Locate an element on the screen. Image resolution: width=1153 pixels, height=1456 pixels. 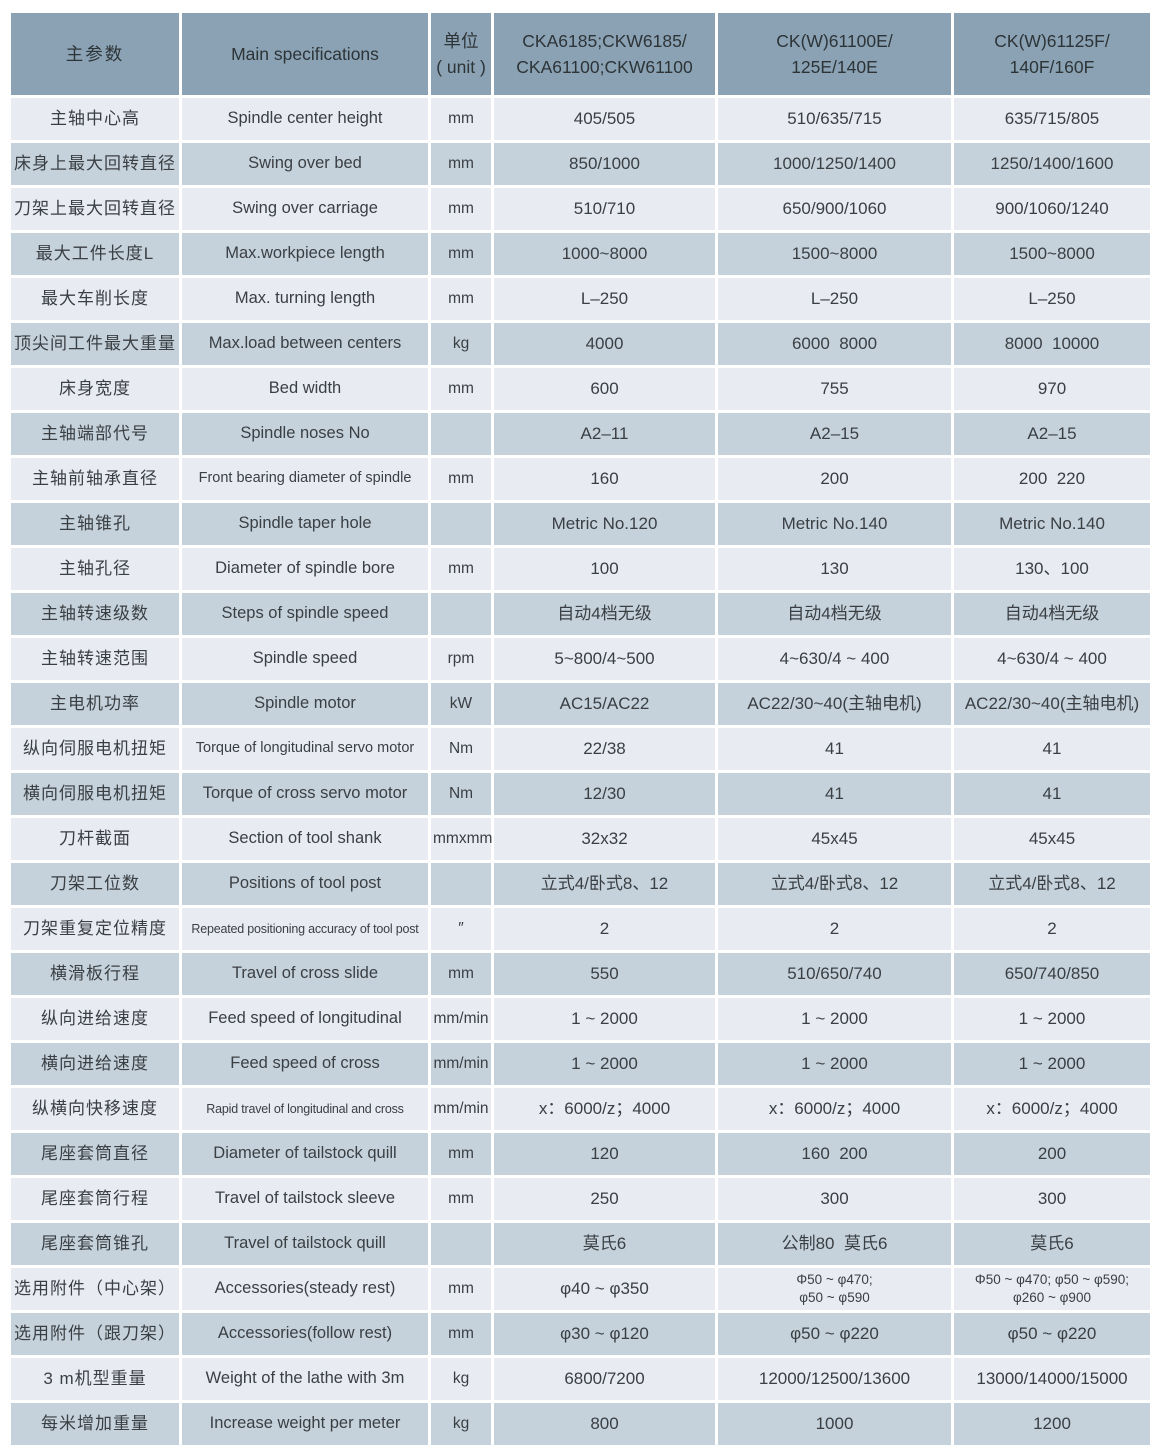
param-name-cell: 横向进给速度 is located at coordinates (95, 1064).